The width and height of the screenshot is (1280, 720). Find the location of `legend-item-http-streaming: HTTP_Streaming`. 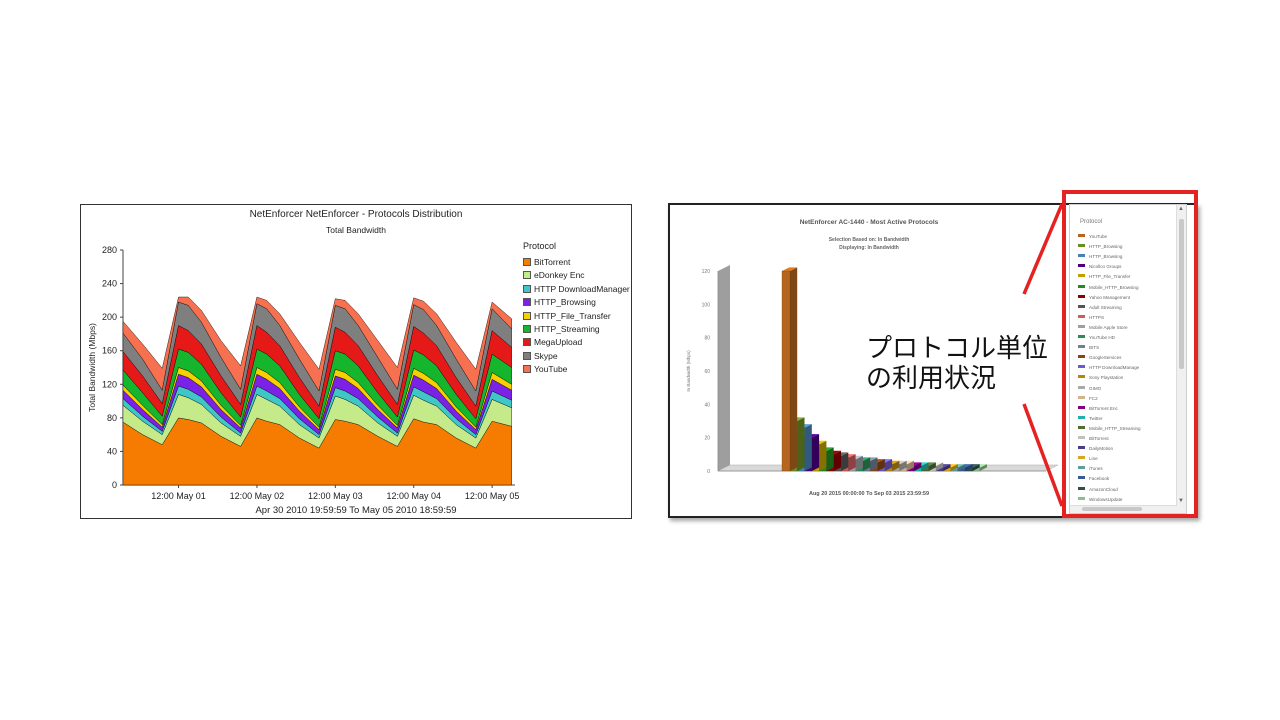

legend-item-http-streaming: HTTP_Streaming is located at coordinates (561, 329).